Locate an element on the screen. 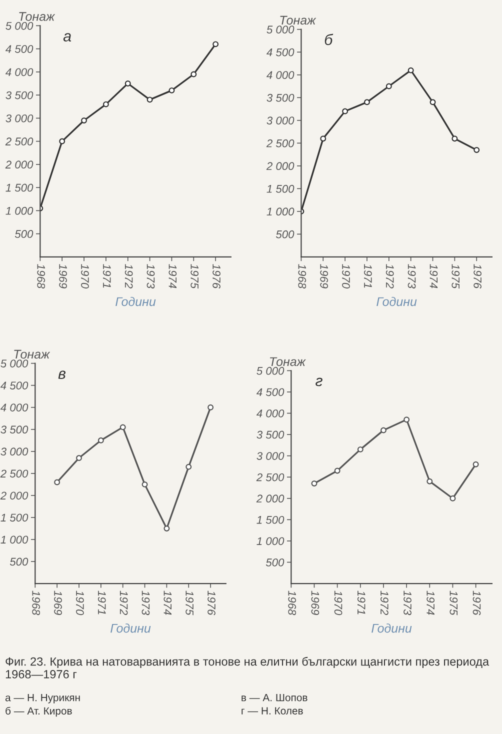 Image resolution: width=502 pixels, height=734 pixels. text: г — Н. Колев is located at coordinates (272, 710).